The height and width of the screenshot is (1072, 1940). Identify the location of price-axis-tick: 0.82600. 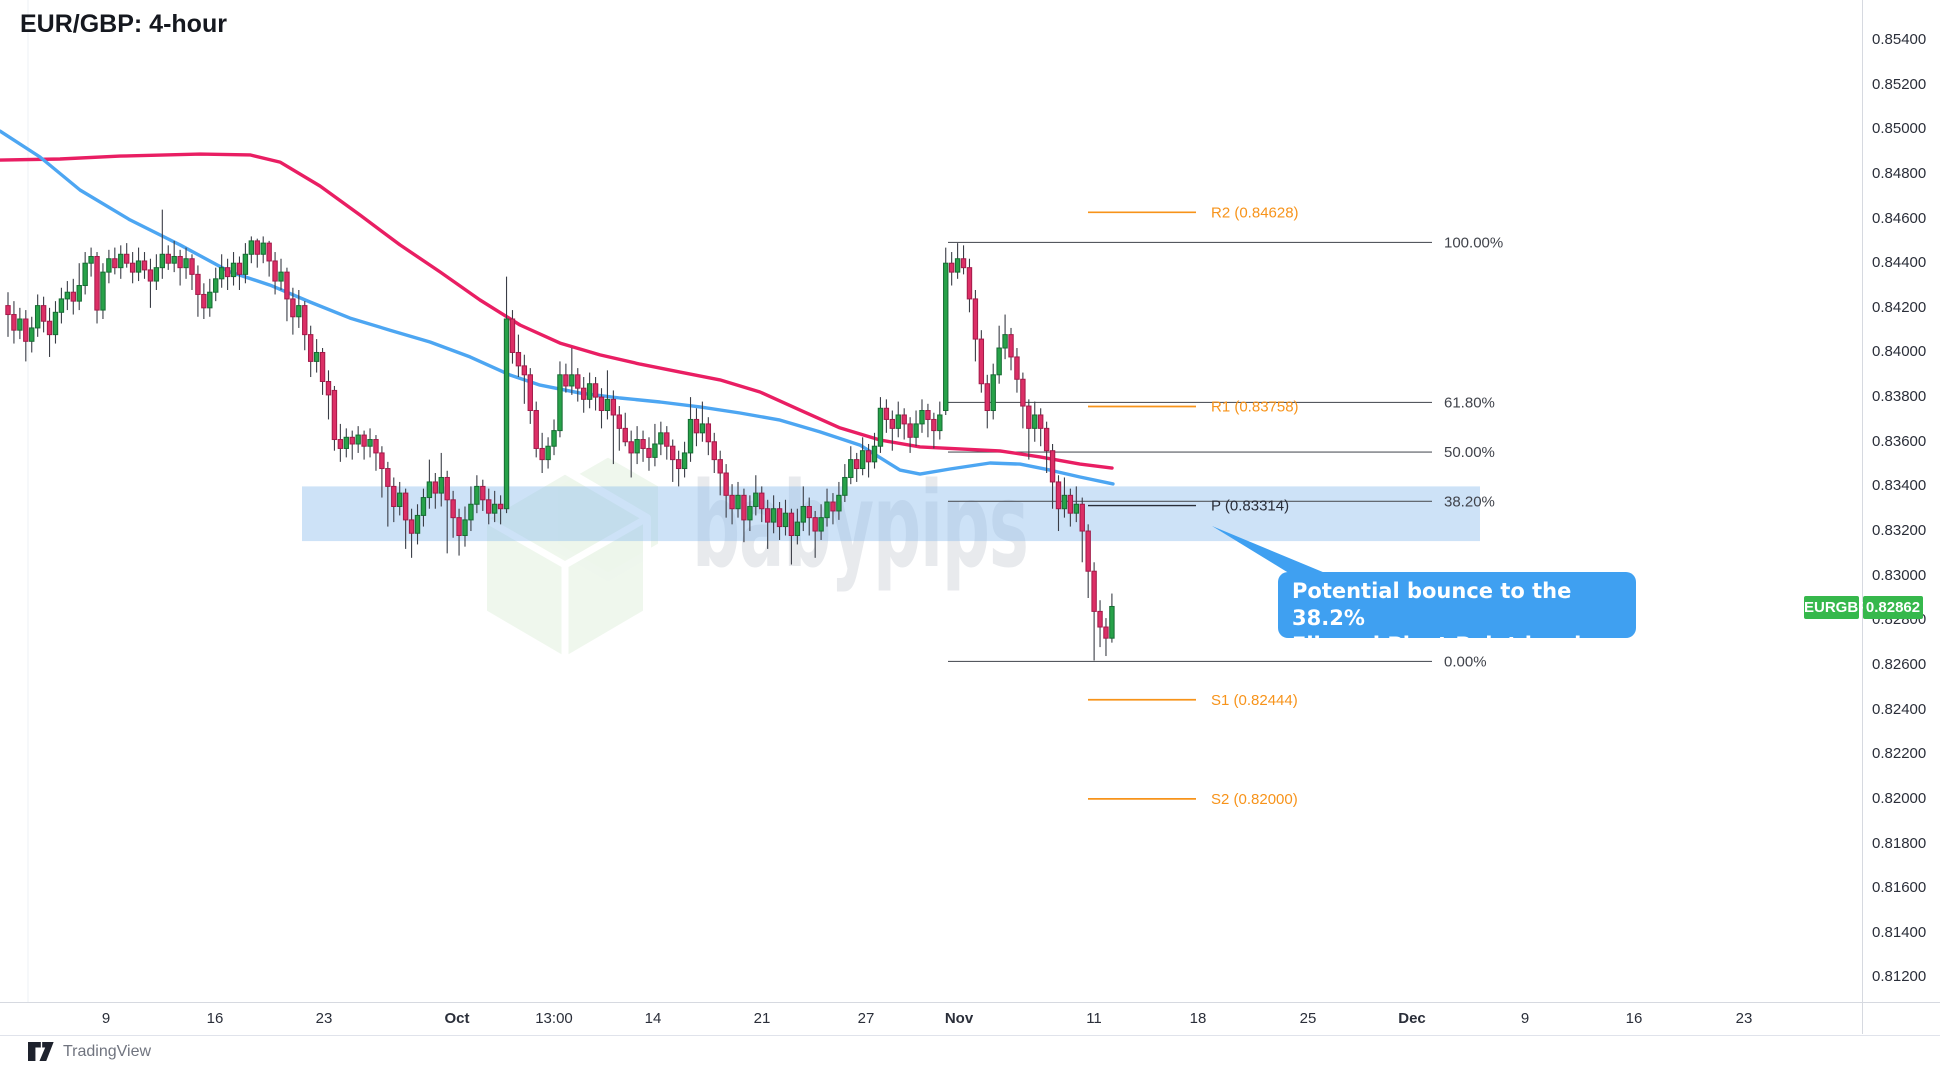
(1899, 664).